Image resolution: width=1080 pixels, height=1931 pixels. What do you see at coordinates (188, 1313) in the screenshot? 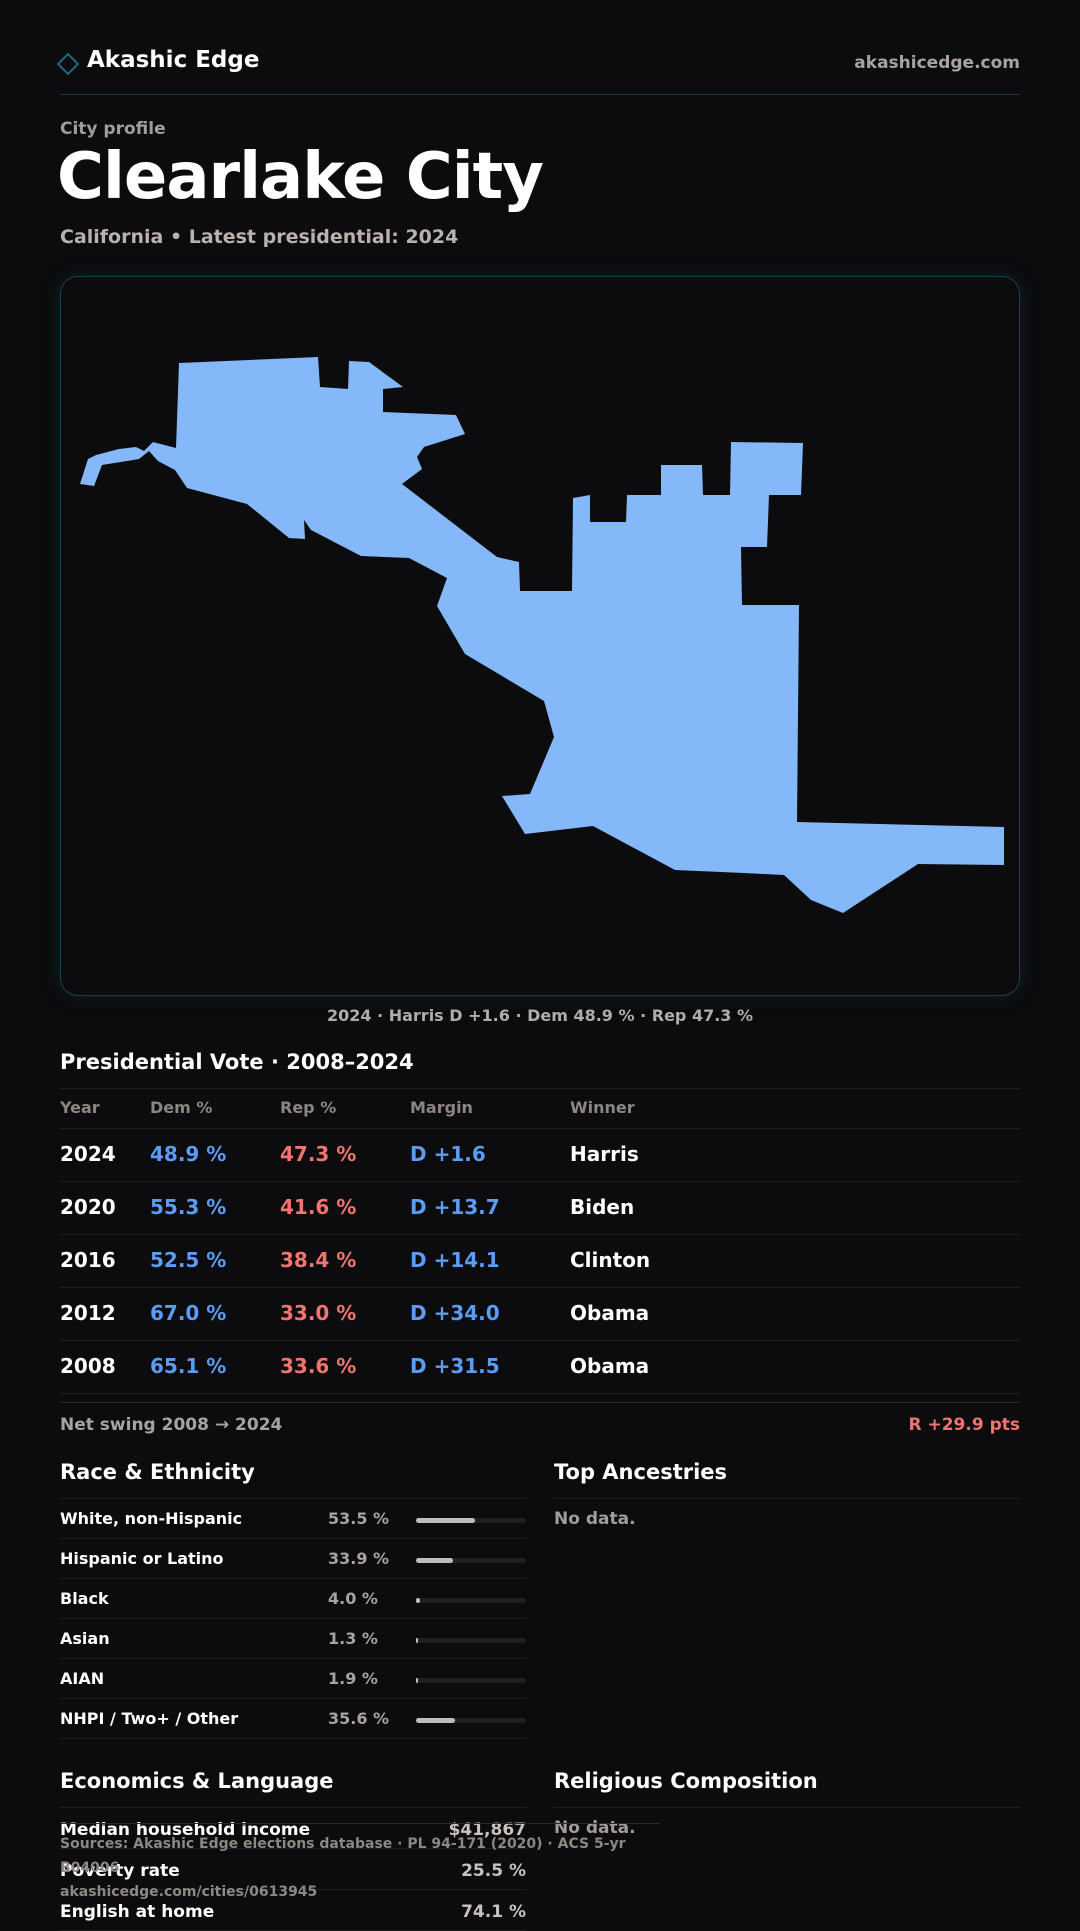
I see `row-dem-pct: 67.0 %` at bounding box center [188, 1313].